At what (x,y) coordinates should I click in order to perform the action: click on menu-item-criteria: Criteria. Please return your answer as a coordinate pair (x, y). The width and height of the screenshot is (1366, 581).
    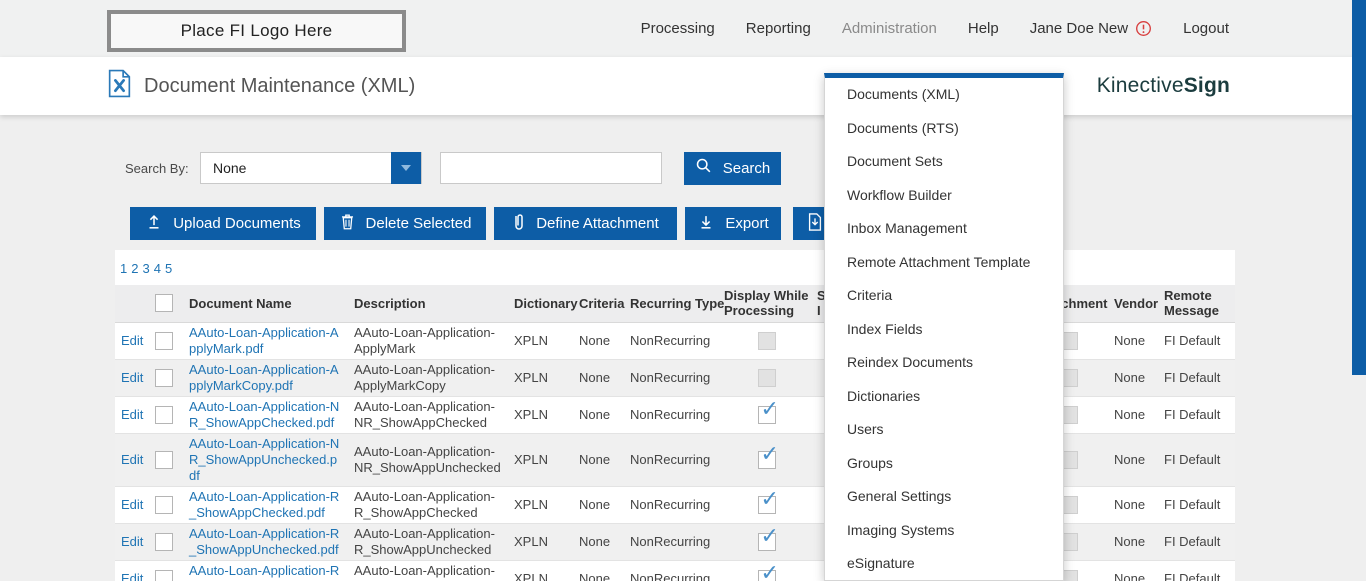
    Looking at the image, I should click on (870, 295).